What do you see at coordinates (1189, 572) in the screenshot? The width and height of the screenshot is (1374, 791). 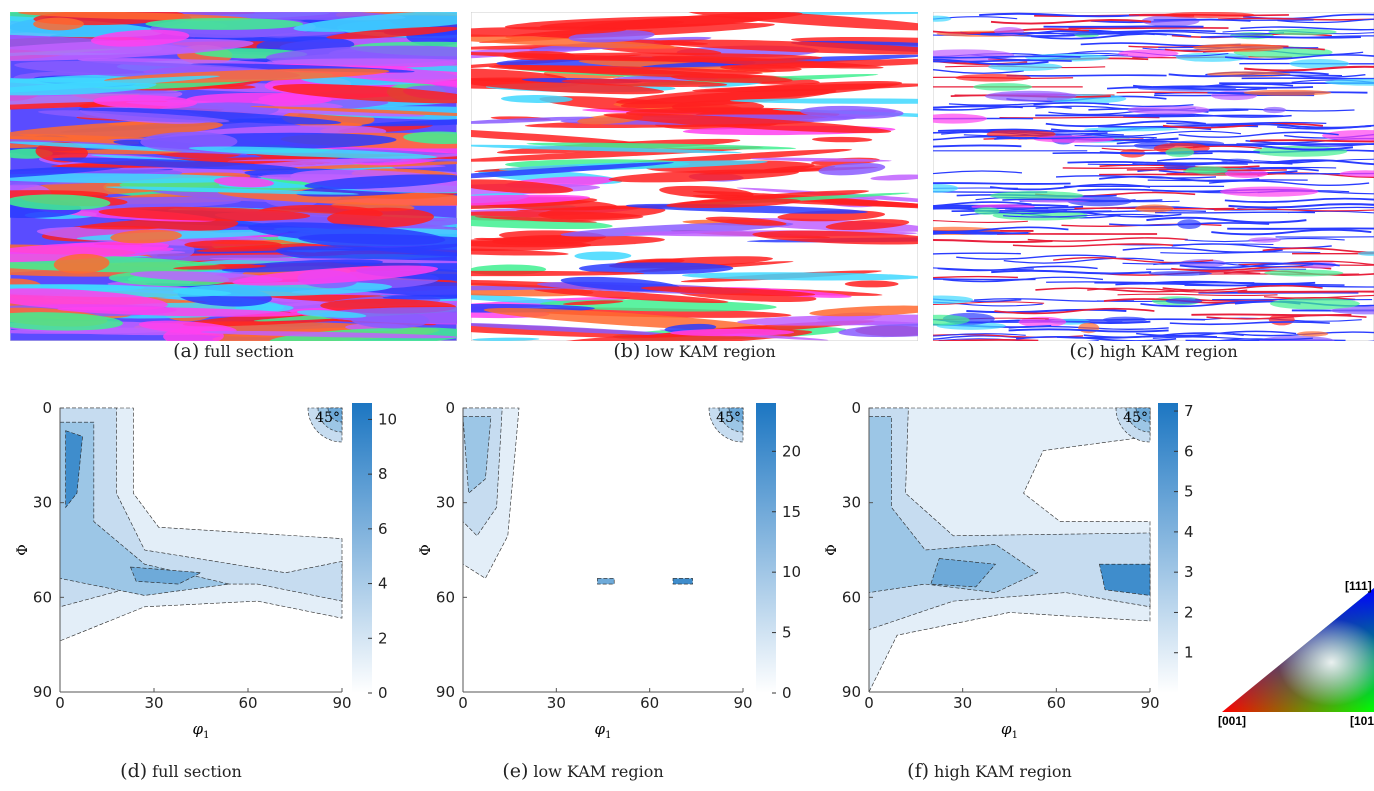 I see `colorbar-tick-label: 3` at bounding box center [1189, 572].